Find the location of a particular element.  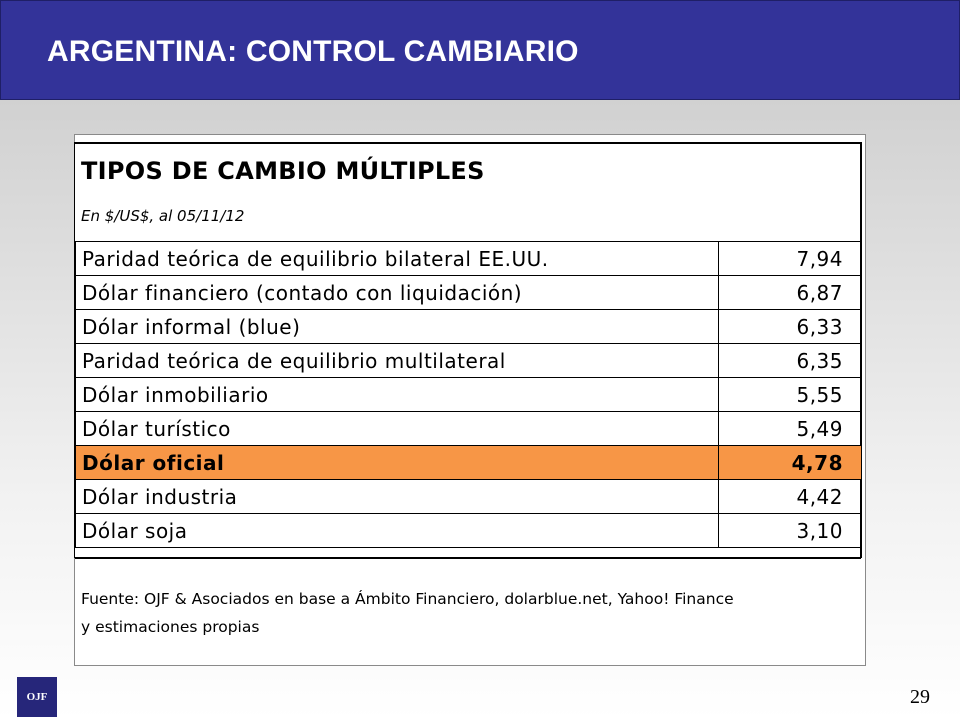

table-row: Dólar oficial 4,78 is located at coordinates (468, 462).